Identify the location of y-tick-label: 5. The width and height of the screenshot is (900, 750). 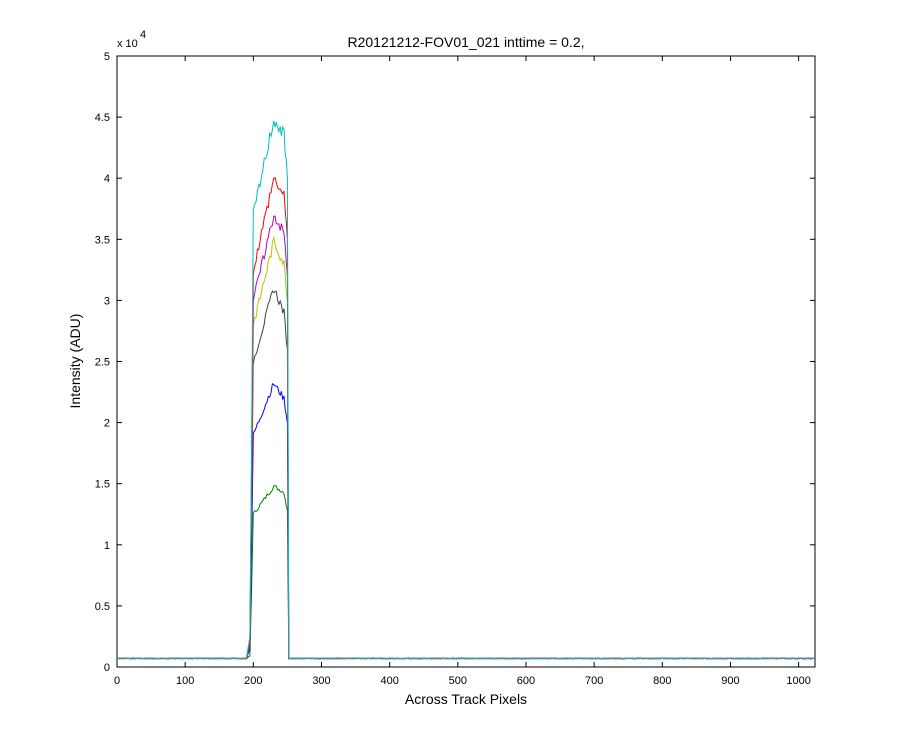
(107, 57).